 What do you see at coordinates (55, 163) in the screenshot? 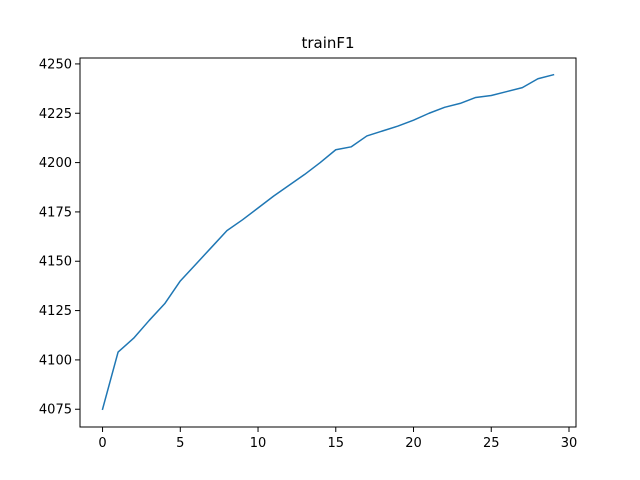
I see `y-tick-label: 4200` at bounding box center [55, 163].